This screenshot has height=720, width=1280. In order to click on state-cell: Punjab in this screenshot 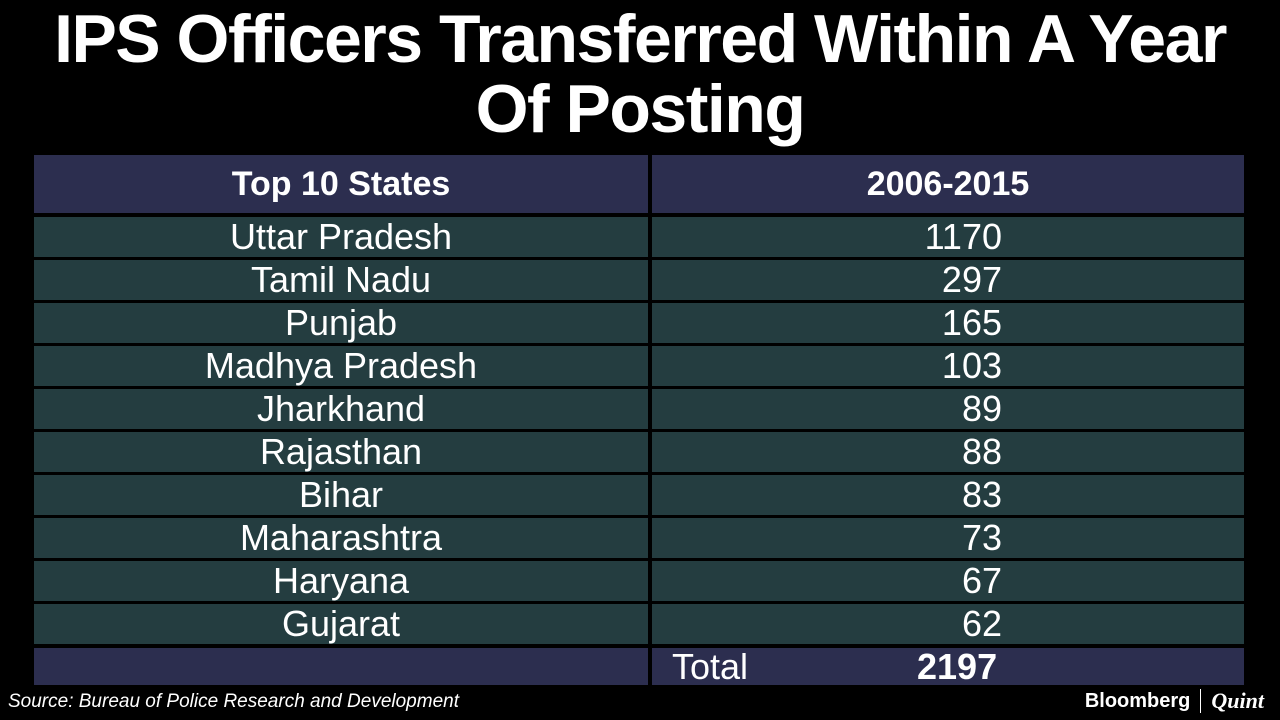, I will do `click(341, 322)`.